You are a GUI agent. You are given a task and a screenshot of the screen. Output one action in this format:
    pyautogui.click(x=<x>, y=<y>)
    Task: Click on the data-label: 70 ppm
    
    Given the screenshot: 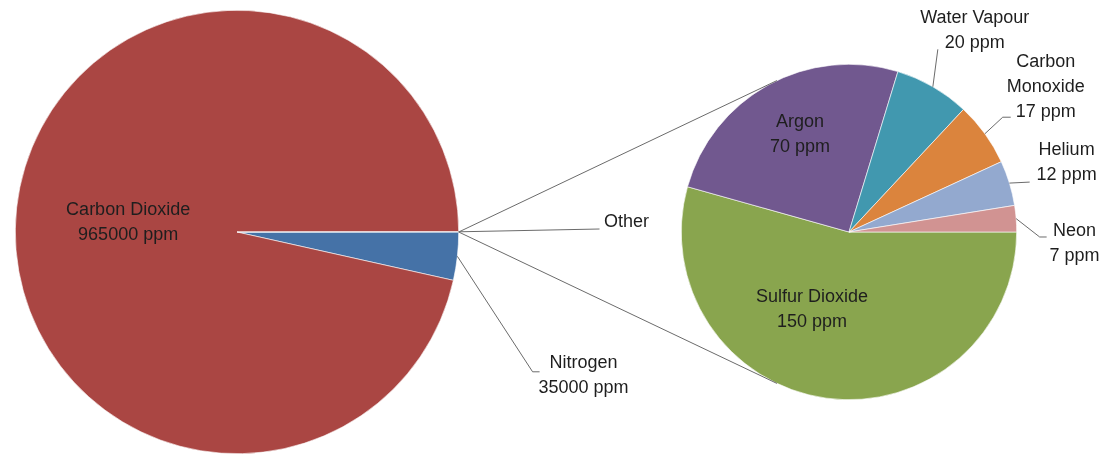 What is the action you would take?
    pyautogui.click(x=800, y=145)
    